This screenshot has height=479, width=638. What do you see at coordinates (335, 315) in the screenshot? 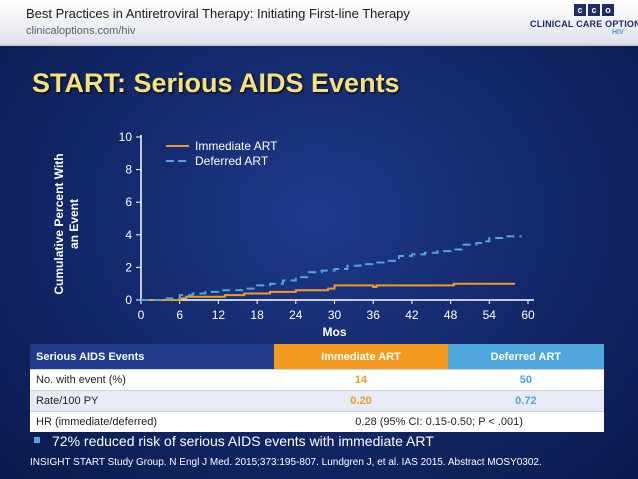
I see `x-tick-label: 30` at bounding box center [335, 315].